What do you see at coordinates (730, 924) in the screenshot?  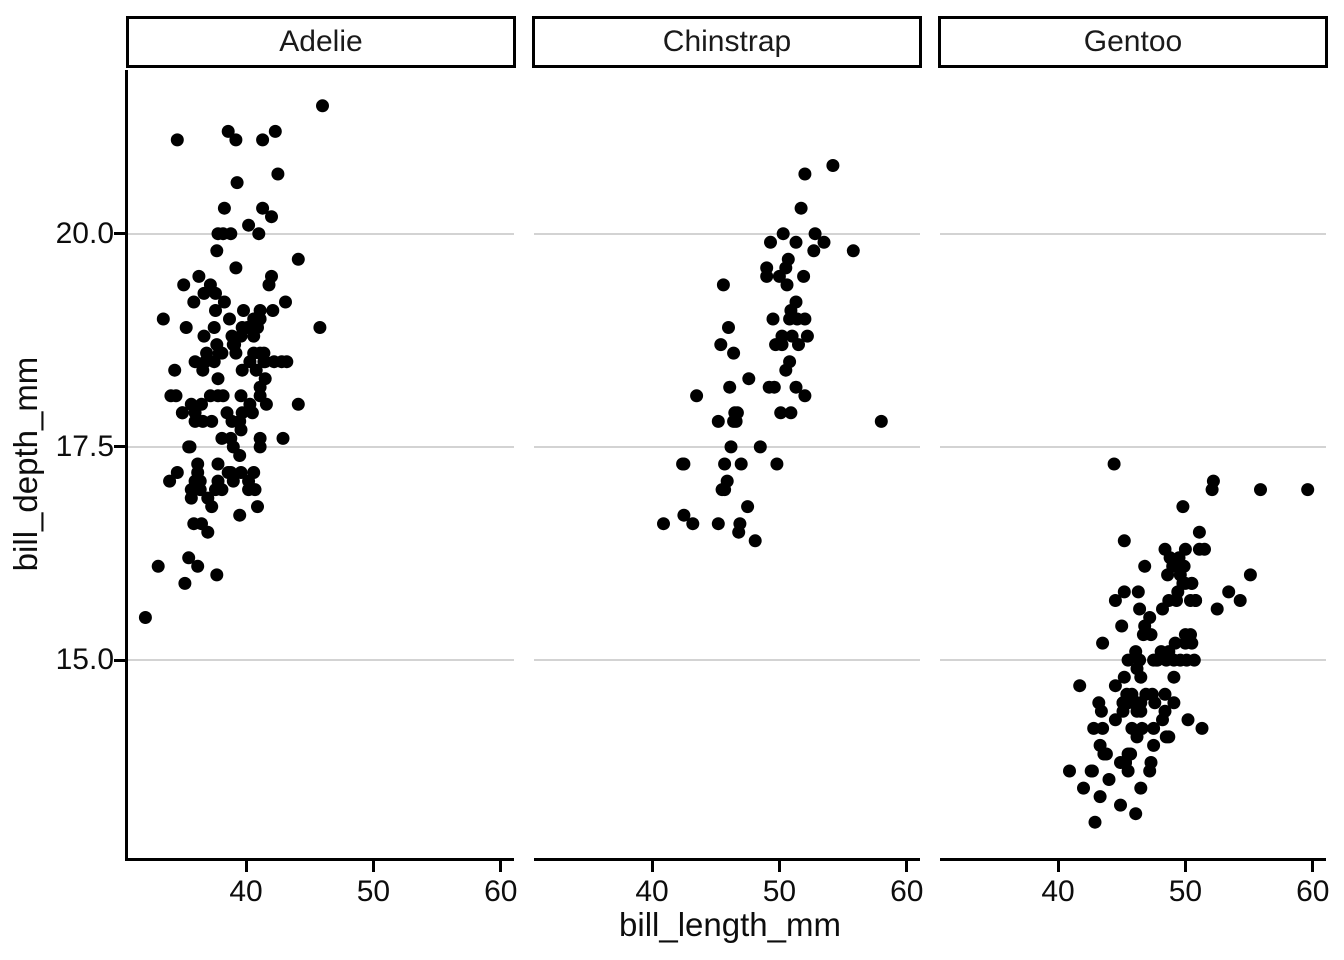 I see `x-axis-title: bill_length_mm` at bounding box center [730, 924].